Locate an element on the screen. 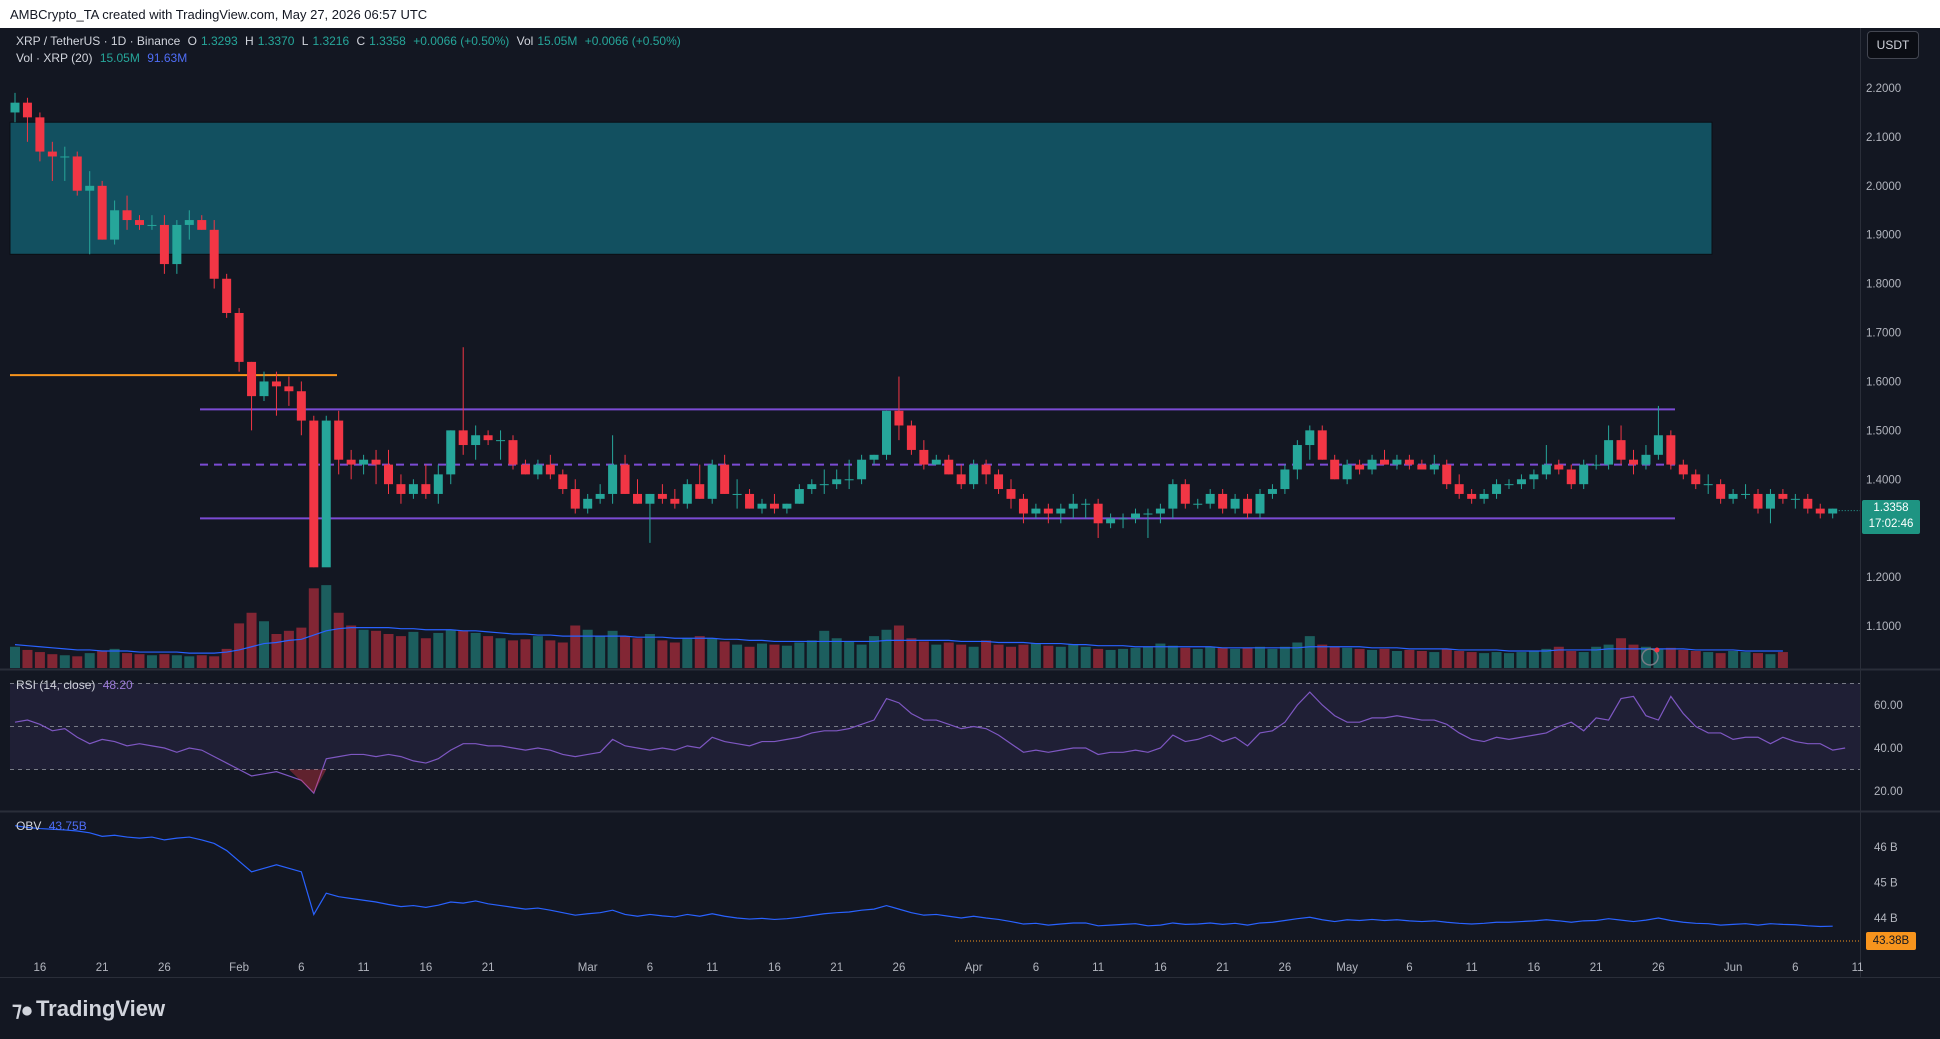  price-tick-label: 2.2000 is located at coordinates (1883, 89).